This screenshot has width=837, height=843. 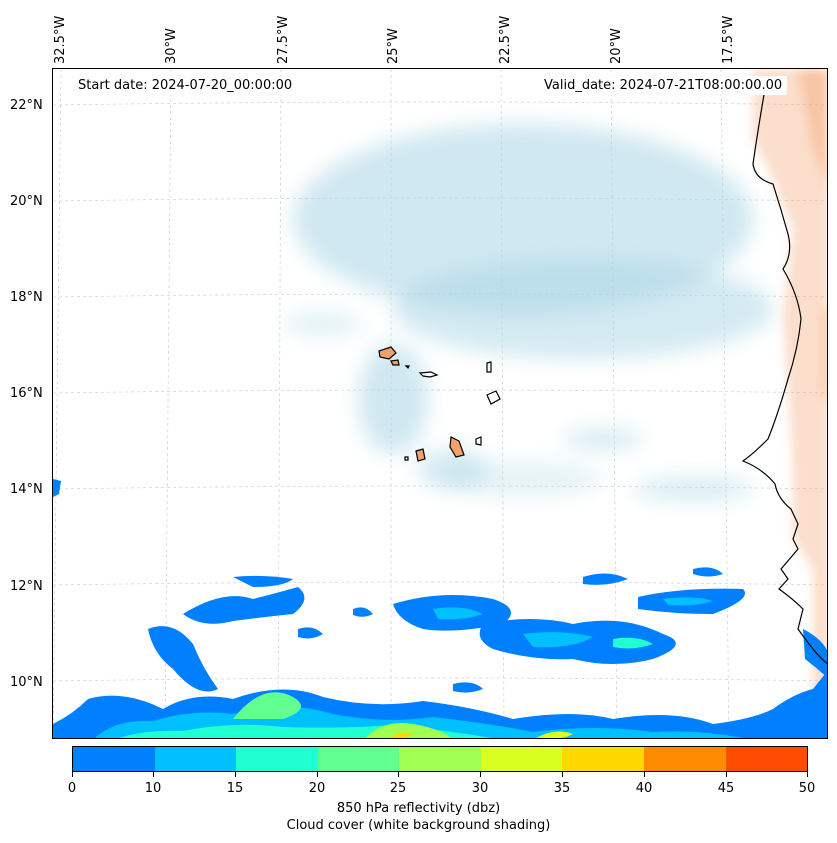 I want to click on reflectivity-patch-coast, so click(x=815, y=653).